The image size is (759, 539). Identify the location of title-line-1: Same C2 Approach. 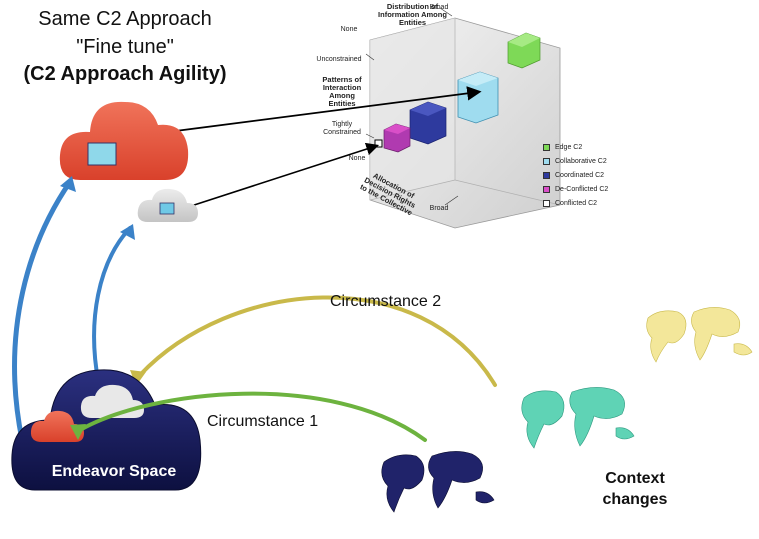
(125, 19).